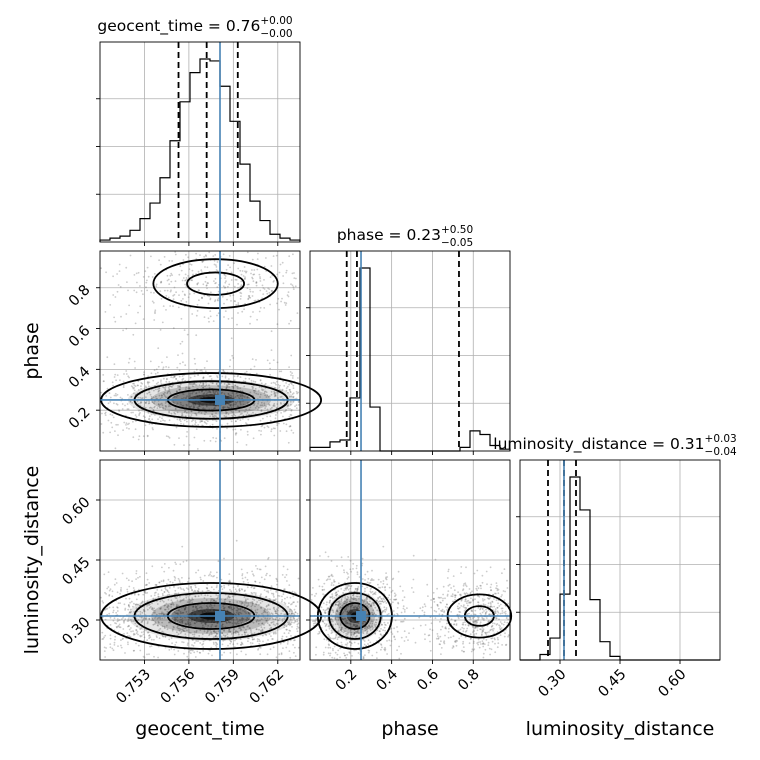 The width and height of the screenshot is (760, 760). What do you see at coordinates (255, 510) in the screenshot?
I see `density-shading-layer` at bounding box center [255, 510].